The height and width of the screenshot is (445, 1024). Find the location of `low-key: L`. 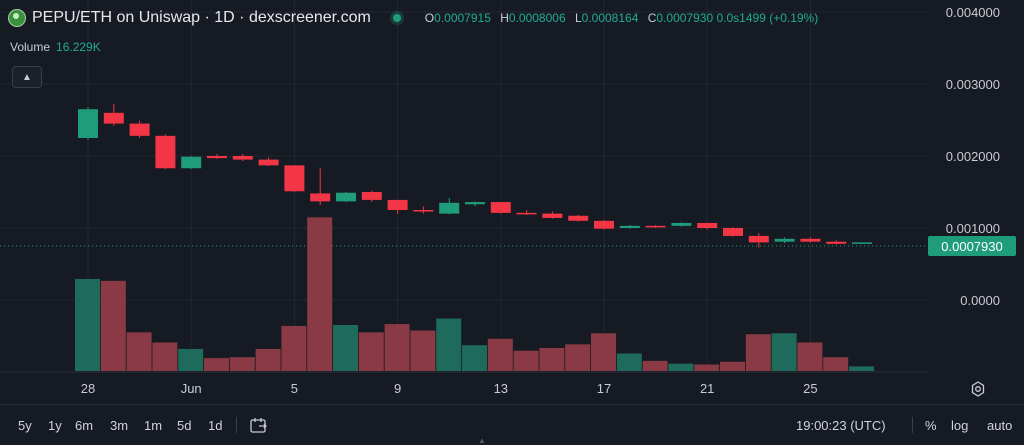

low-key: L is located at coordinates (578, 18).